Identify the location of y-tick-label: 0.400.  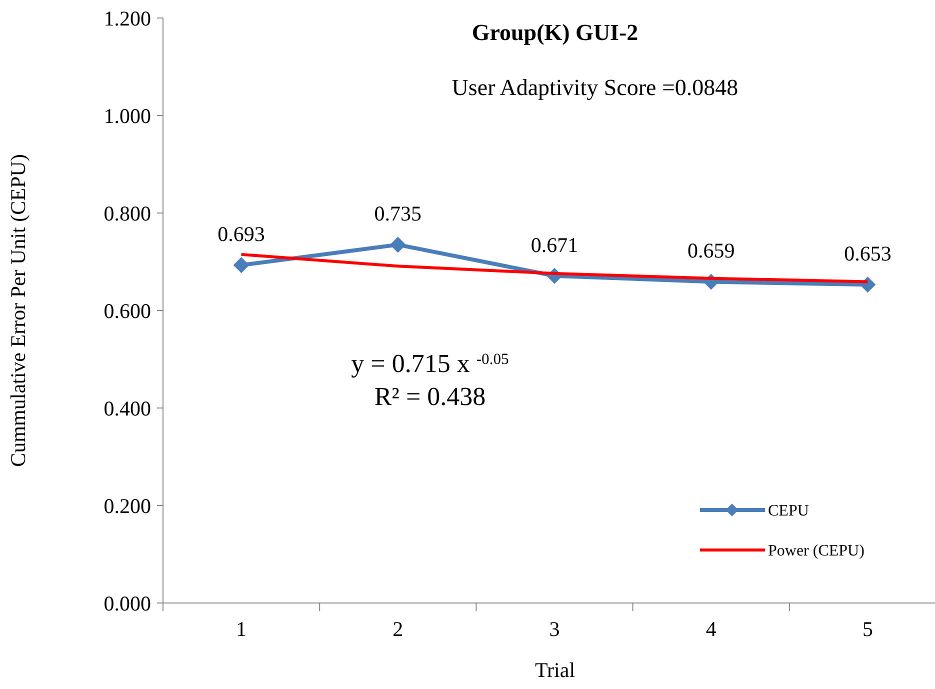
(127, 408).